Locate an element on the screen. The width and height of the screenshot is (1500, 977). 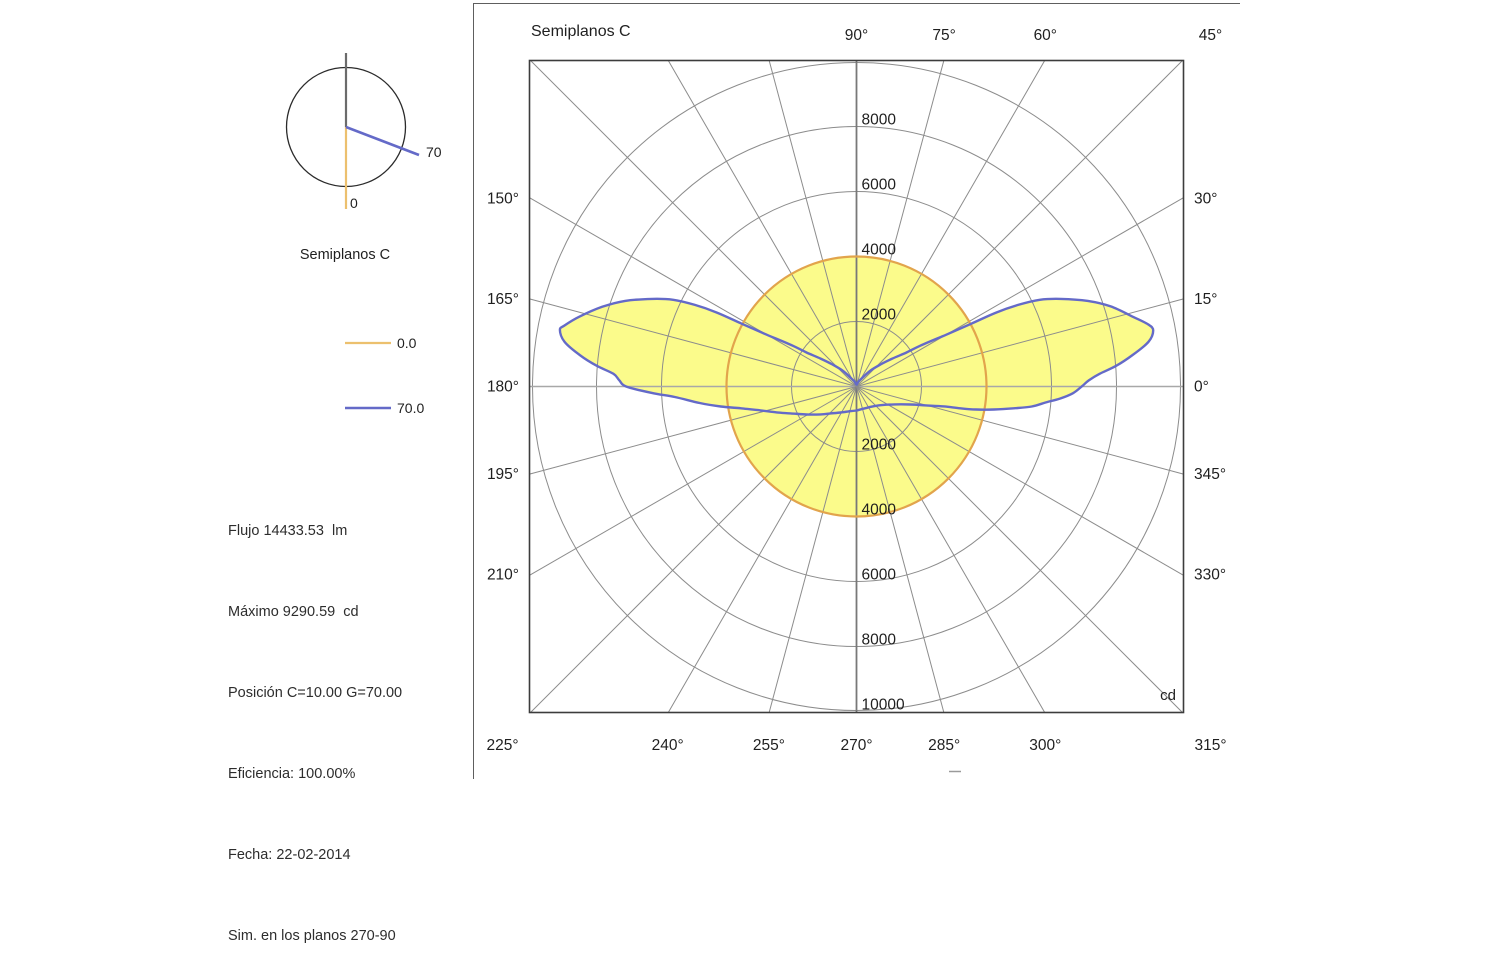
curve-70-fill is located at coordinates (856, 356).